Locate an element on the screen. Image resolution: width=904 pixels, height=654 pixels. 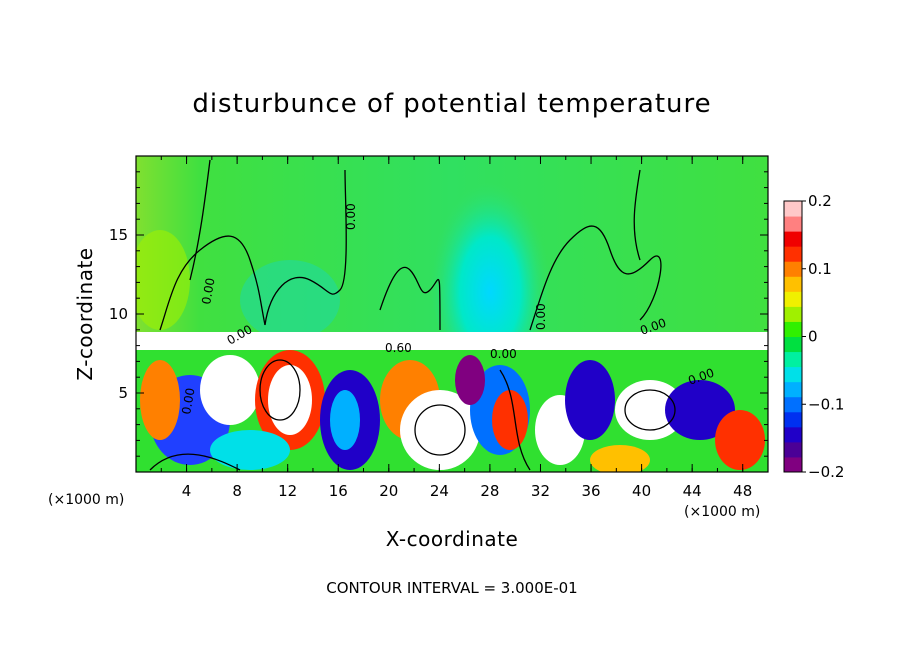
contour-label: 0.60 is located at coordinates (398, 348).